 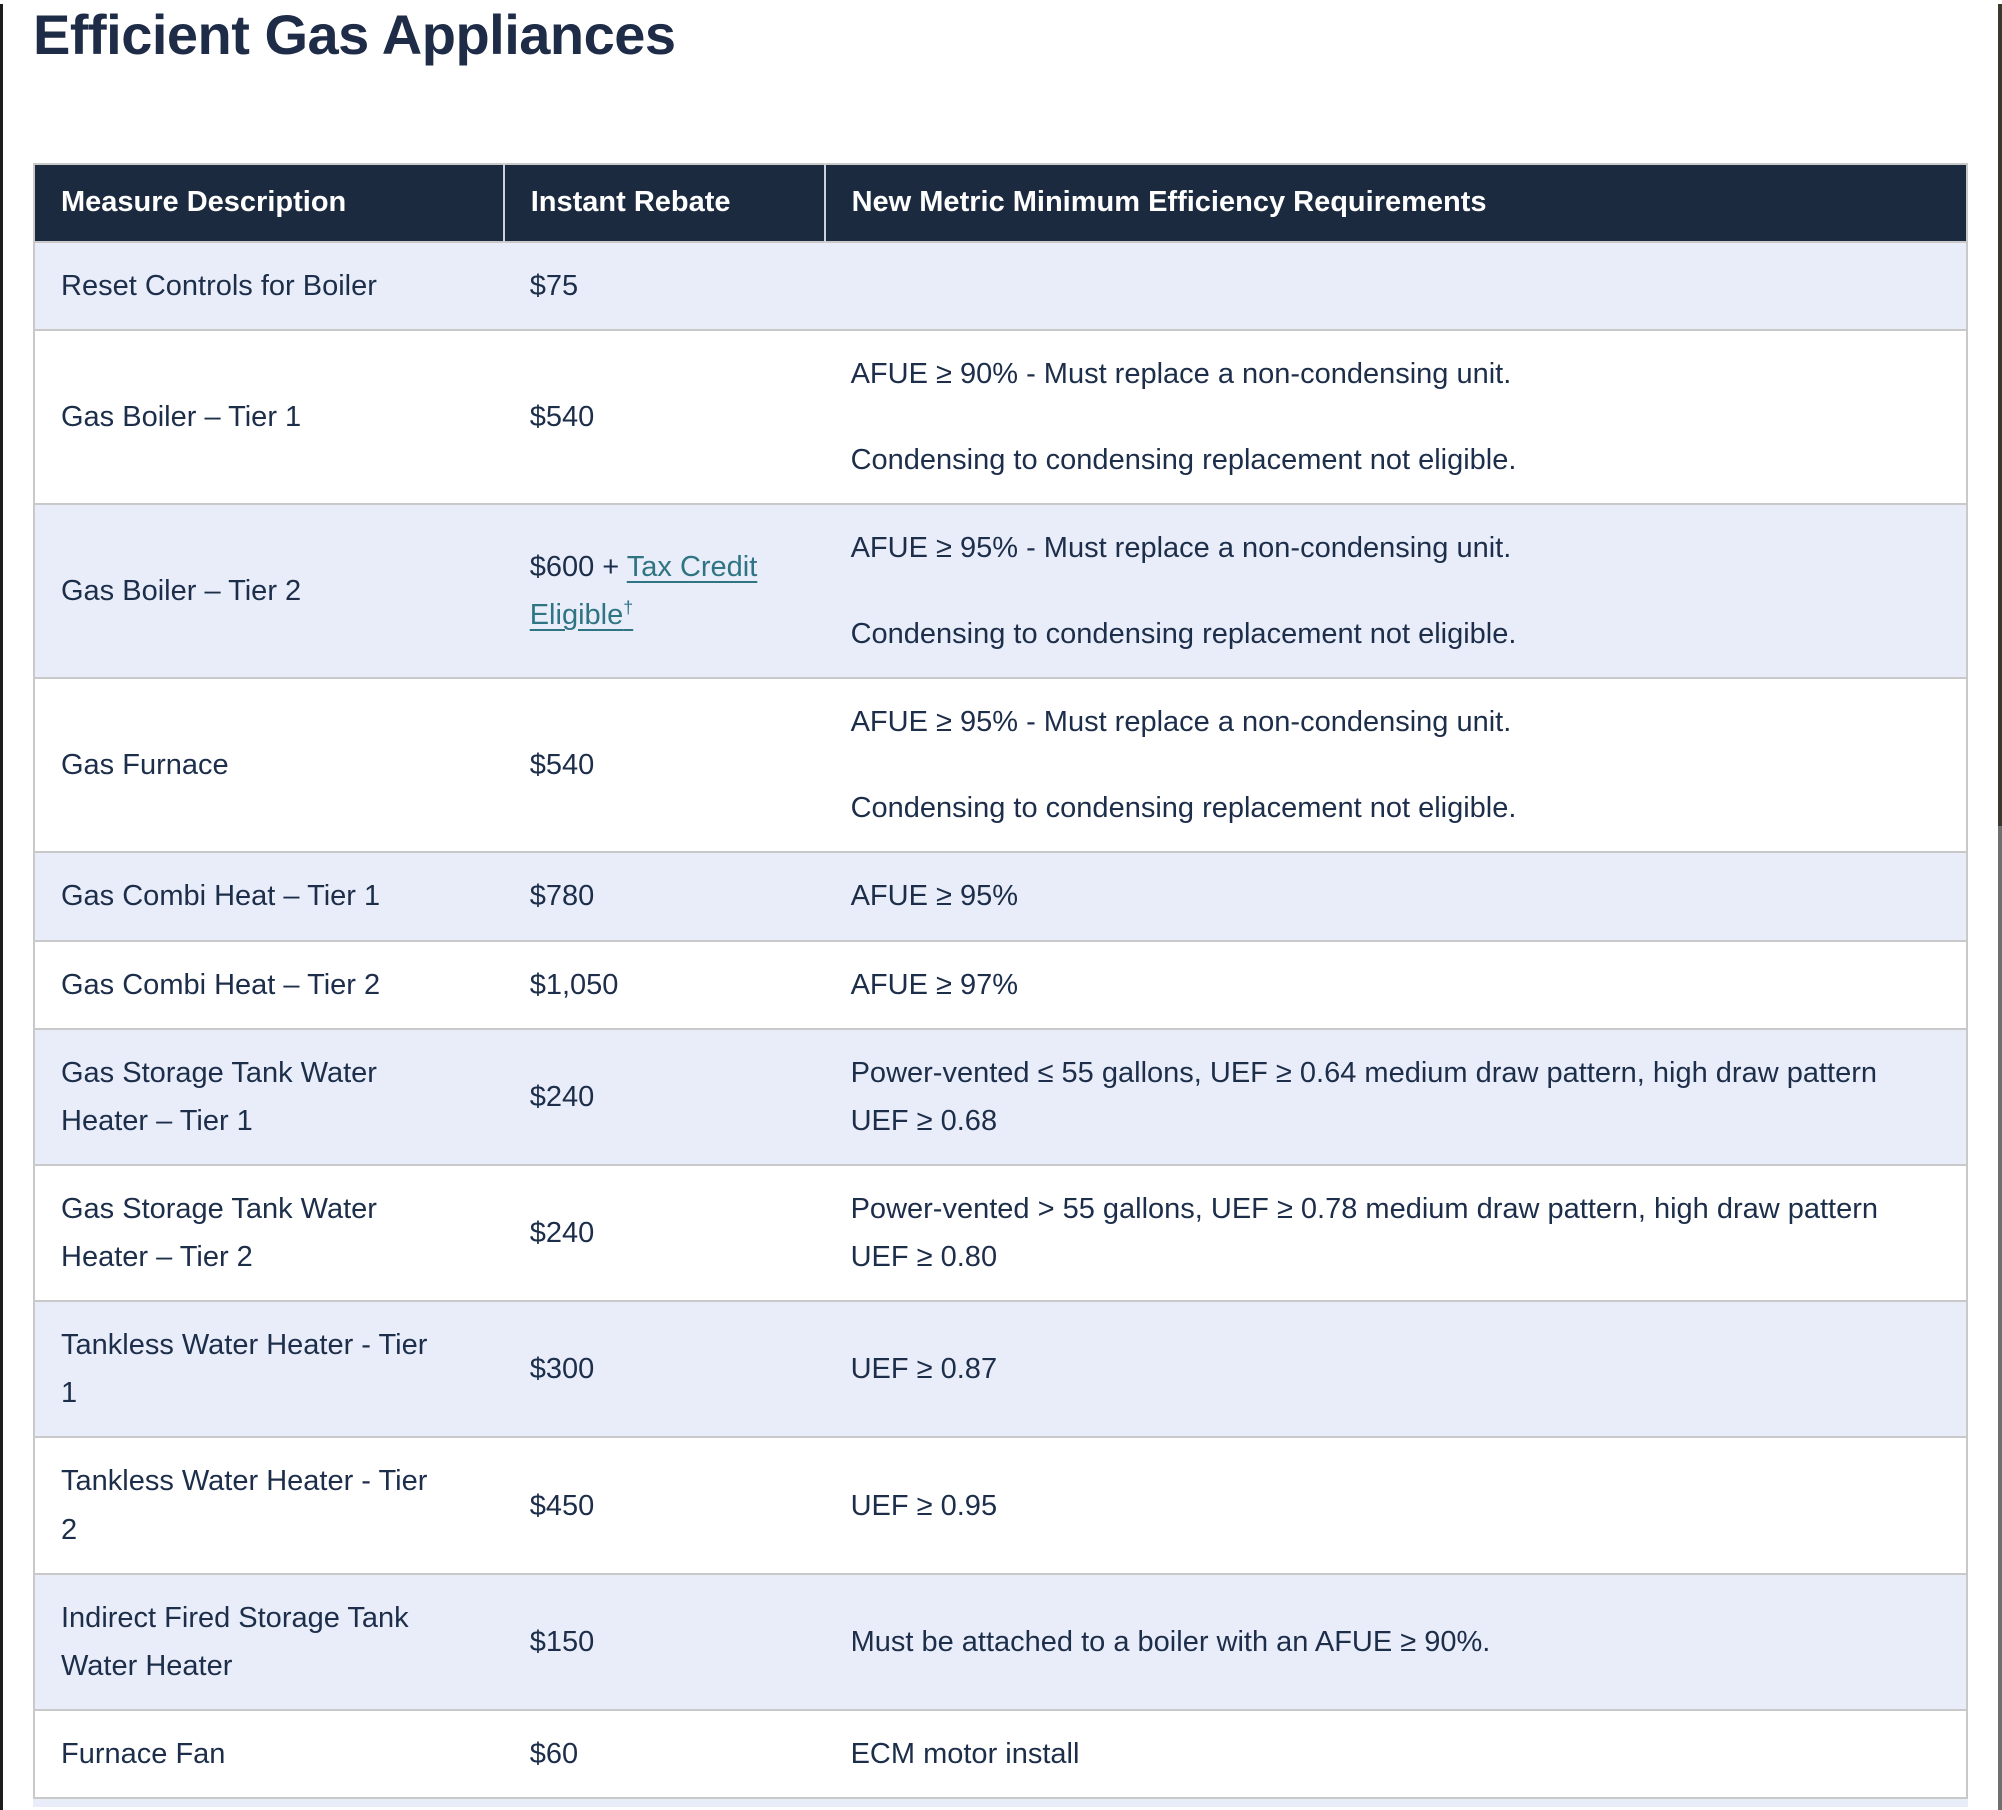 I want to click on table-row: Gas Combi Heat – Tier 2 $1,050 AFUE ≥ 97%, so click(x=1000, y=984).